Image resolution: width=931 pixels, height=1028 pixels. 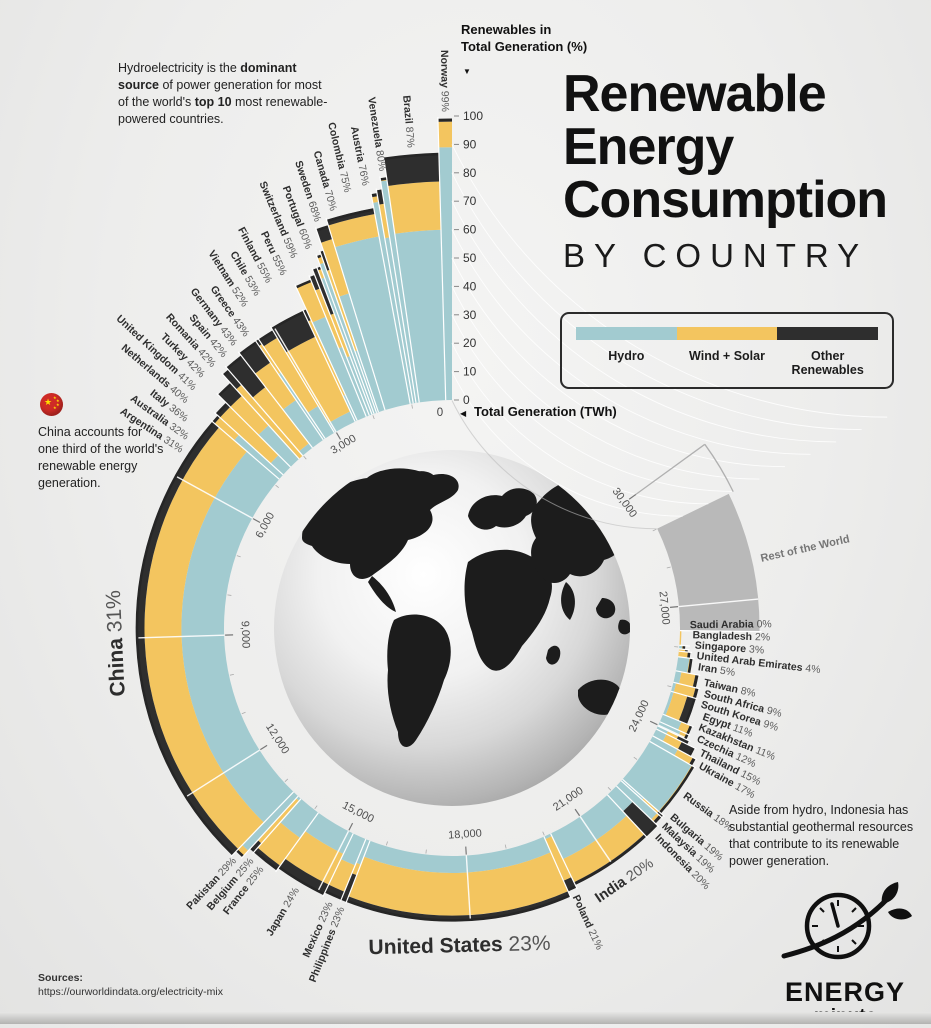 What do you see at coordinates (383, 179) in the screenshot?
I see `bar-cap-Venezuela` at bounding box center [383, 179].